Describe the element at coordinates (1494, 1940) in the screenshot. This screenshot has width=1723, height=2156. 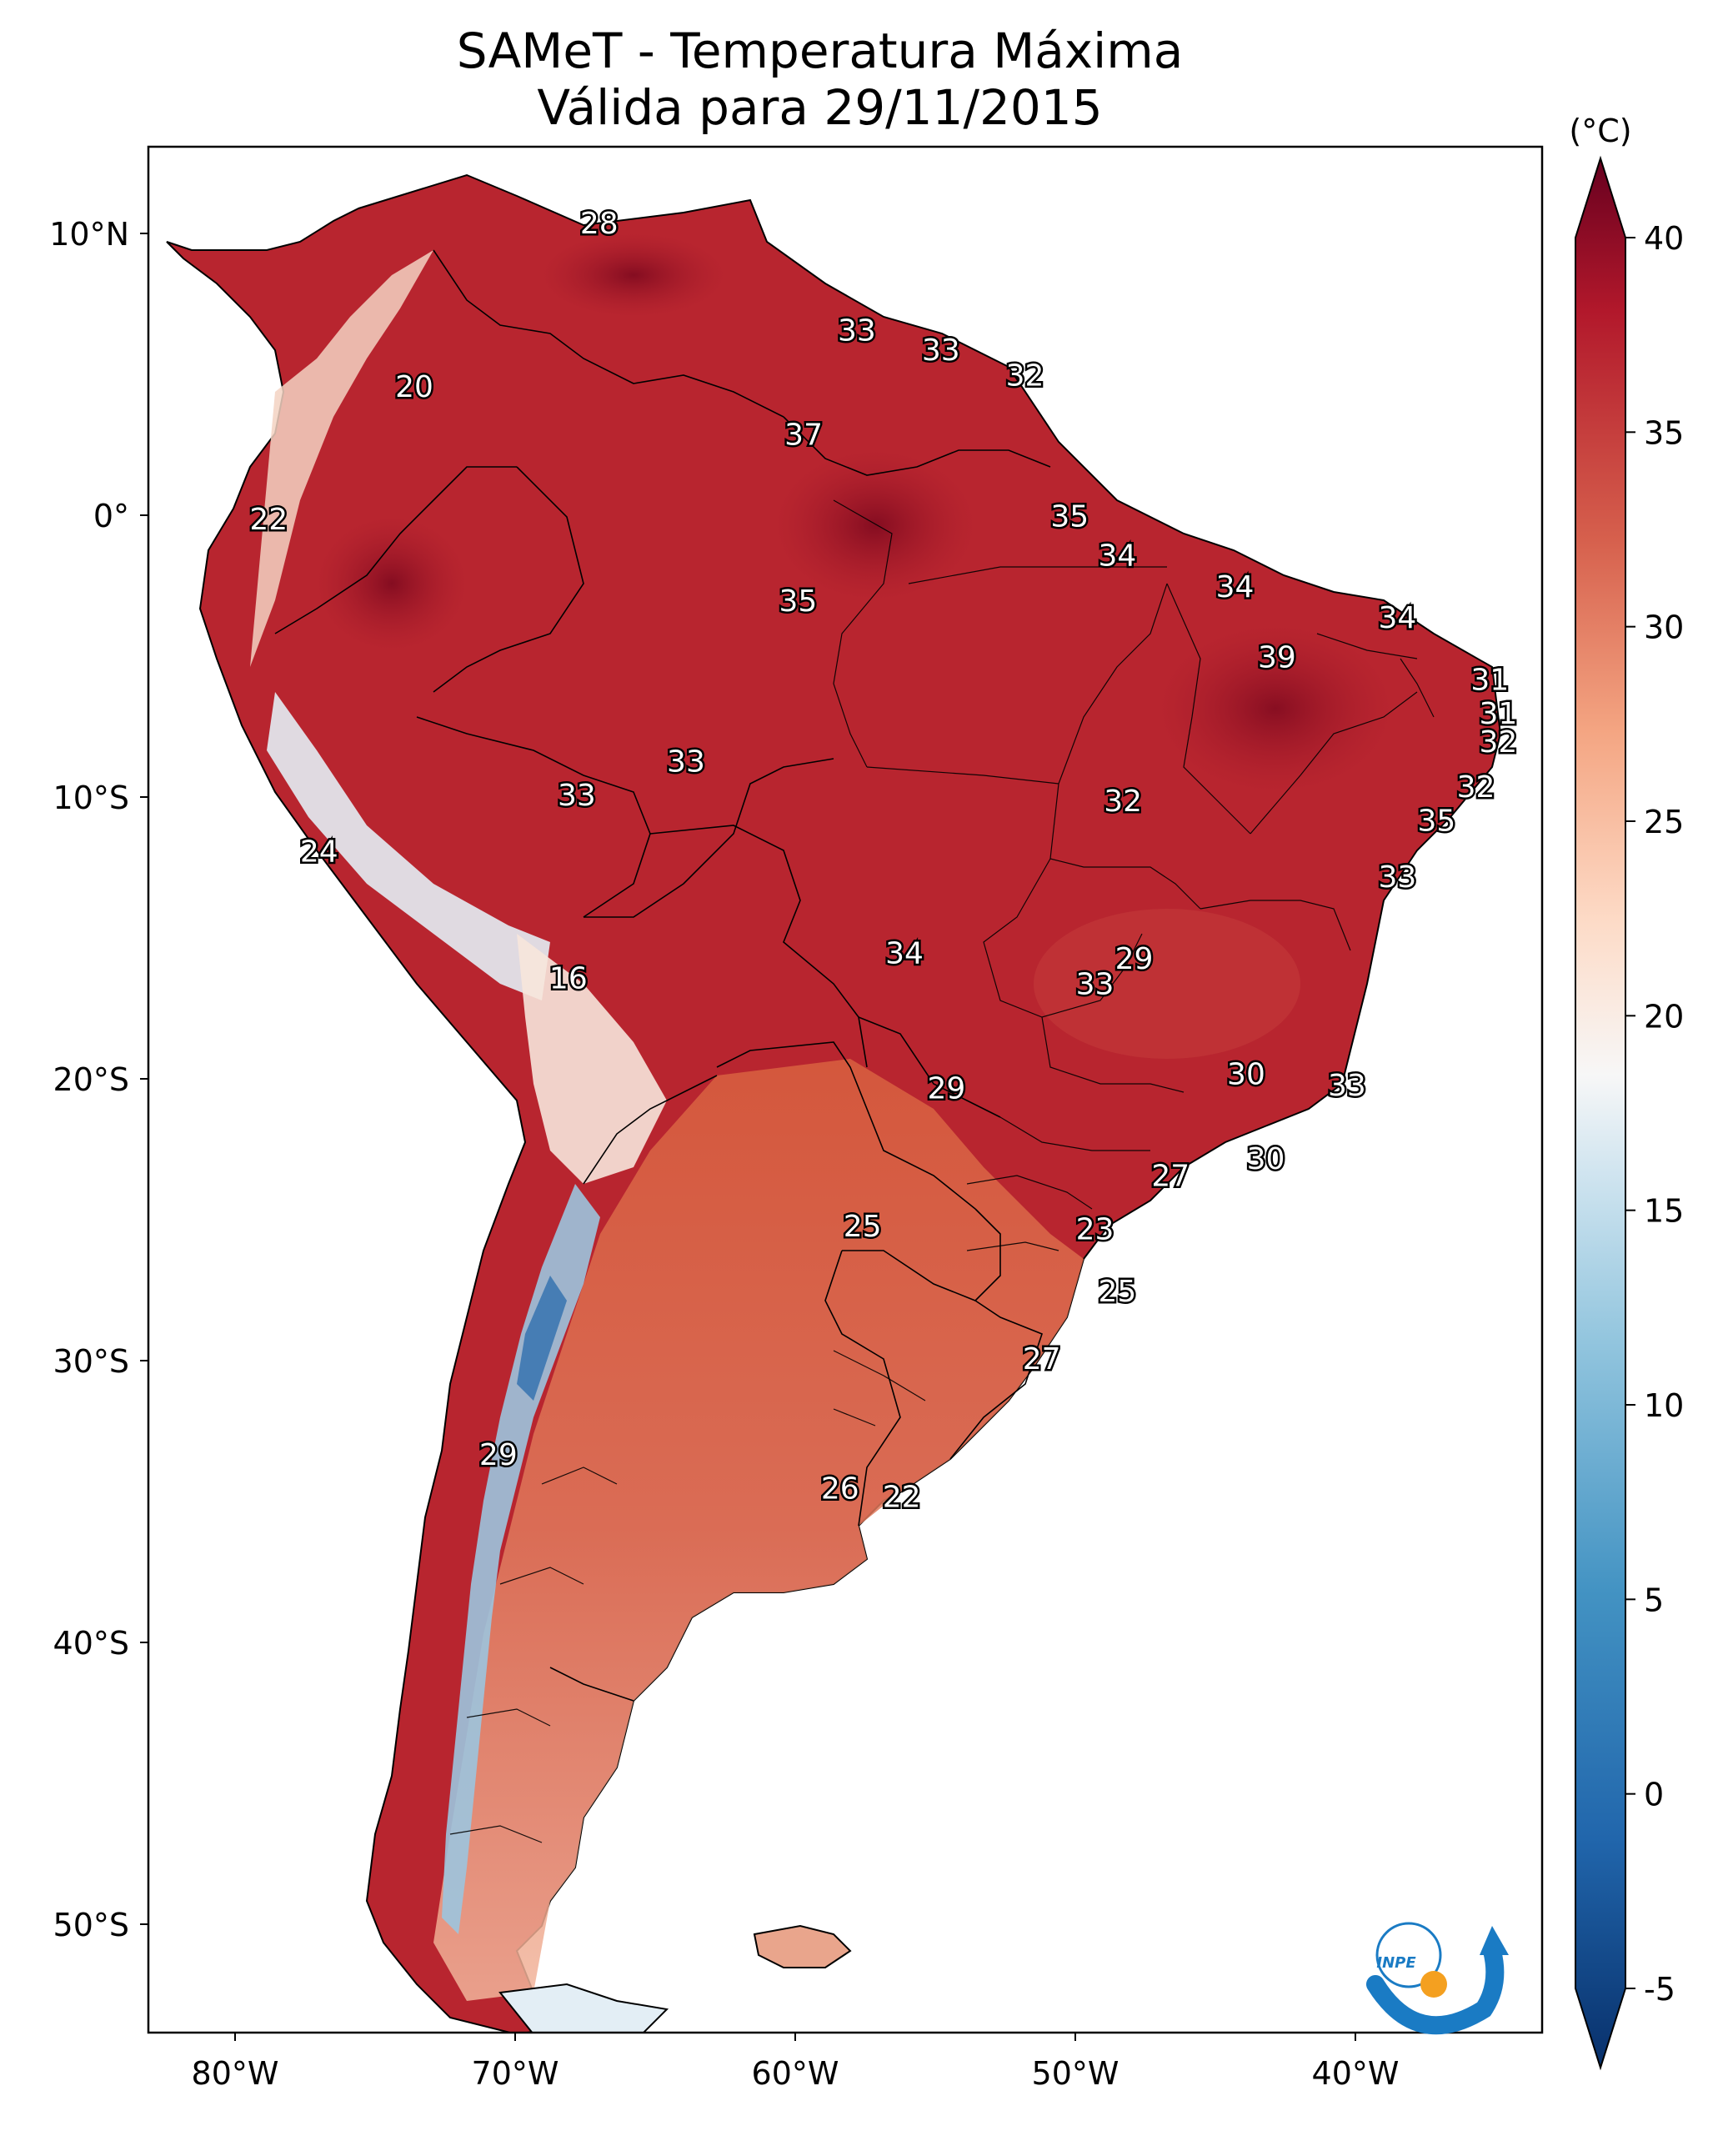
I see `inpe-logo-arrow-icon` at that location.